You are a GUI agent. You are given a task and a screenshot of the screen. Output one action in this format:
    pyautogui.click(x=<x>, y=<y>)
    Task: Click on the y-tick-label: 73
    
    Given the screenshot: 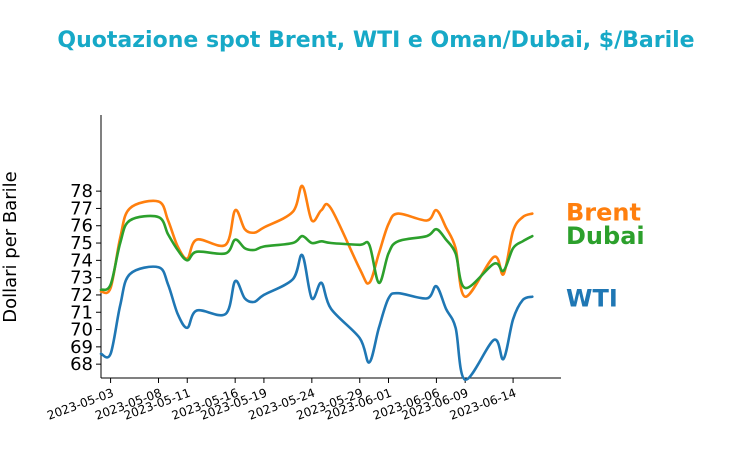 What is the action you would take?
    pyautogui.click(x=81, y=278)
    